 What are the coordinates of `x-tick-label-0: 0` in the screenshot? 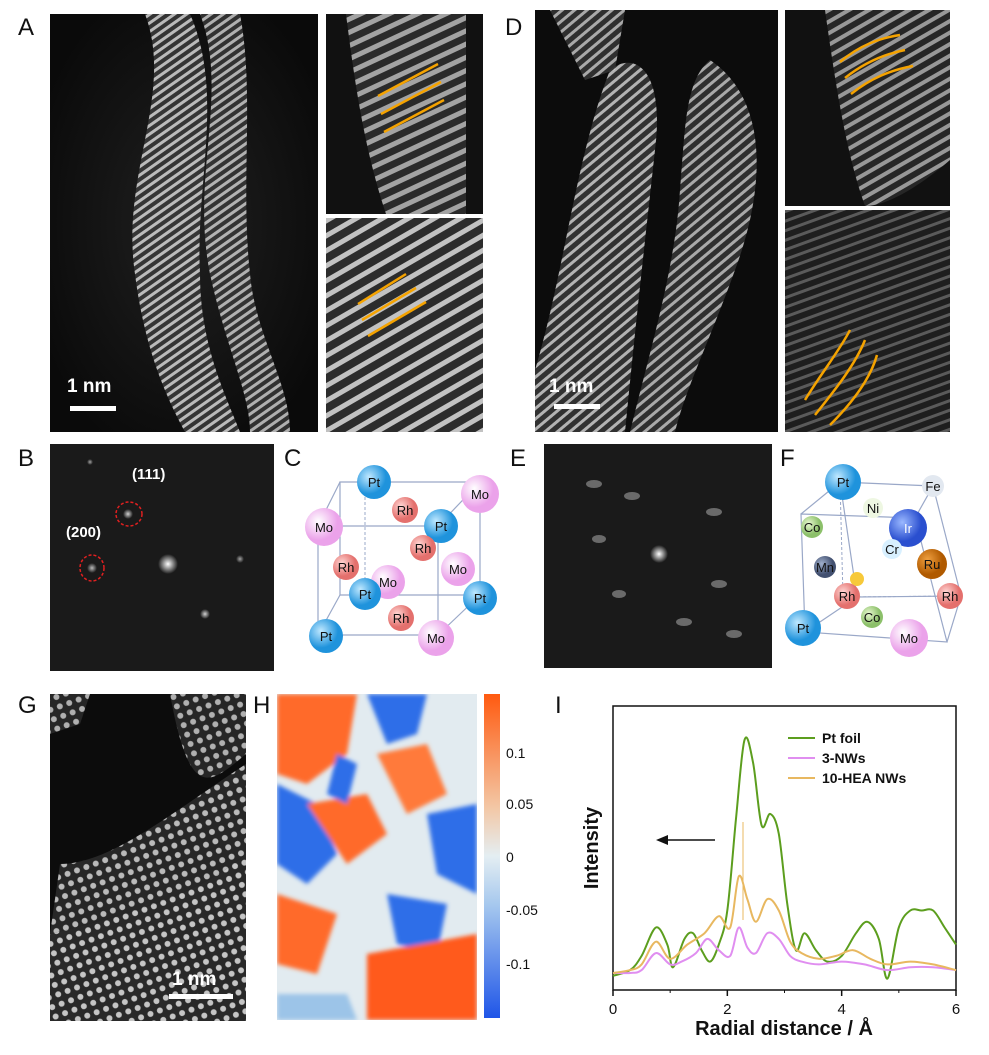 It's located at (613, 1009).